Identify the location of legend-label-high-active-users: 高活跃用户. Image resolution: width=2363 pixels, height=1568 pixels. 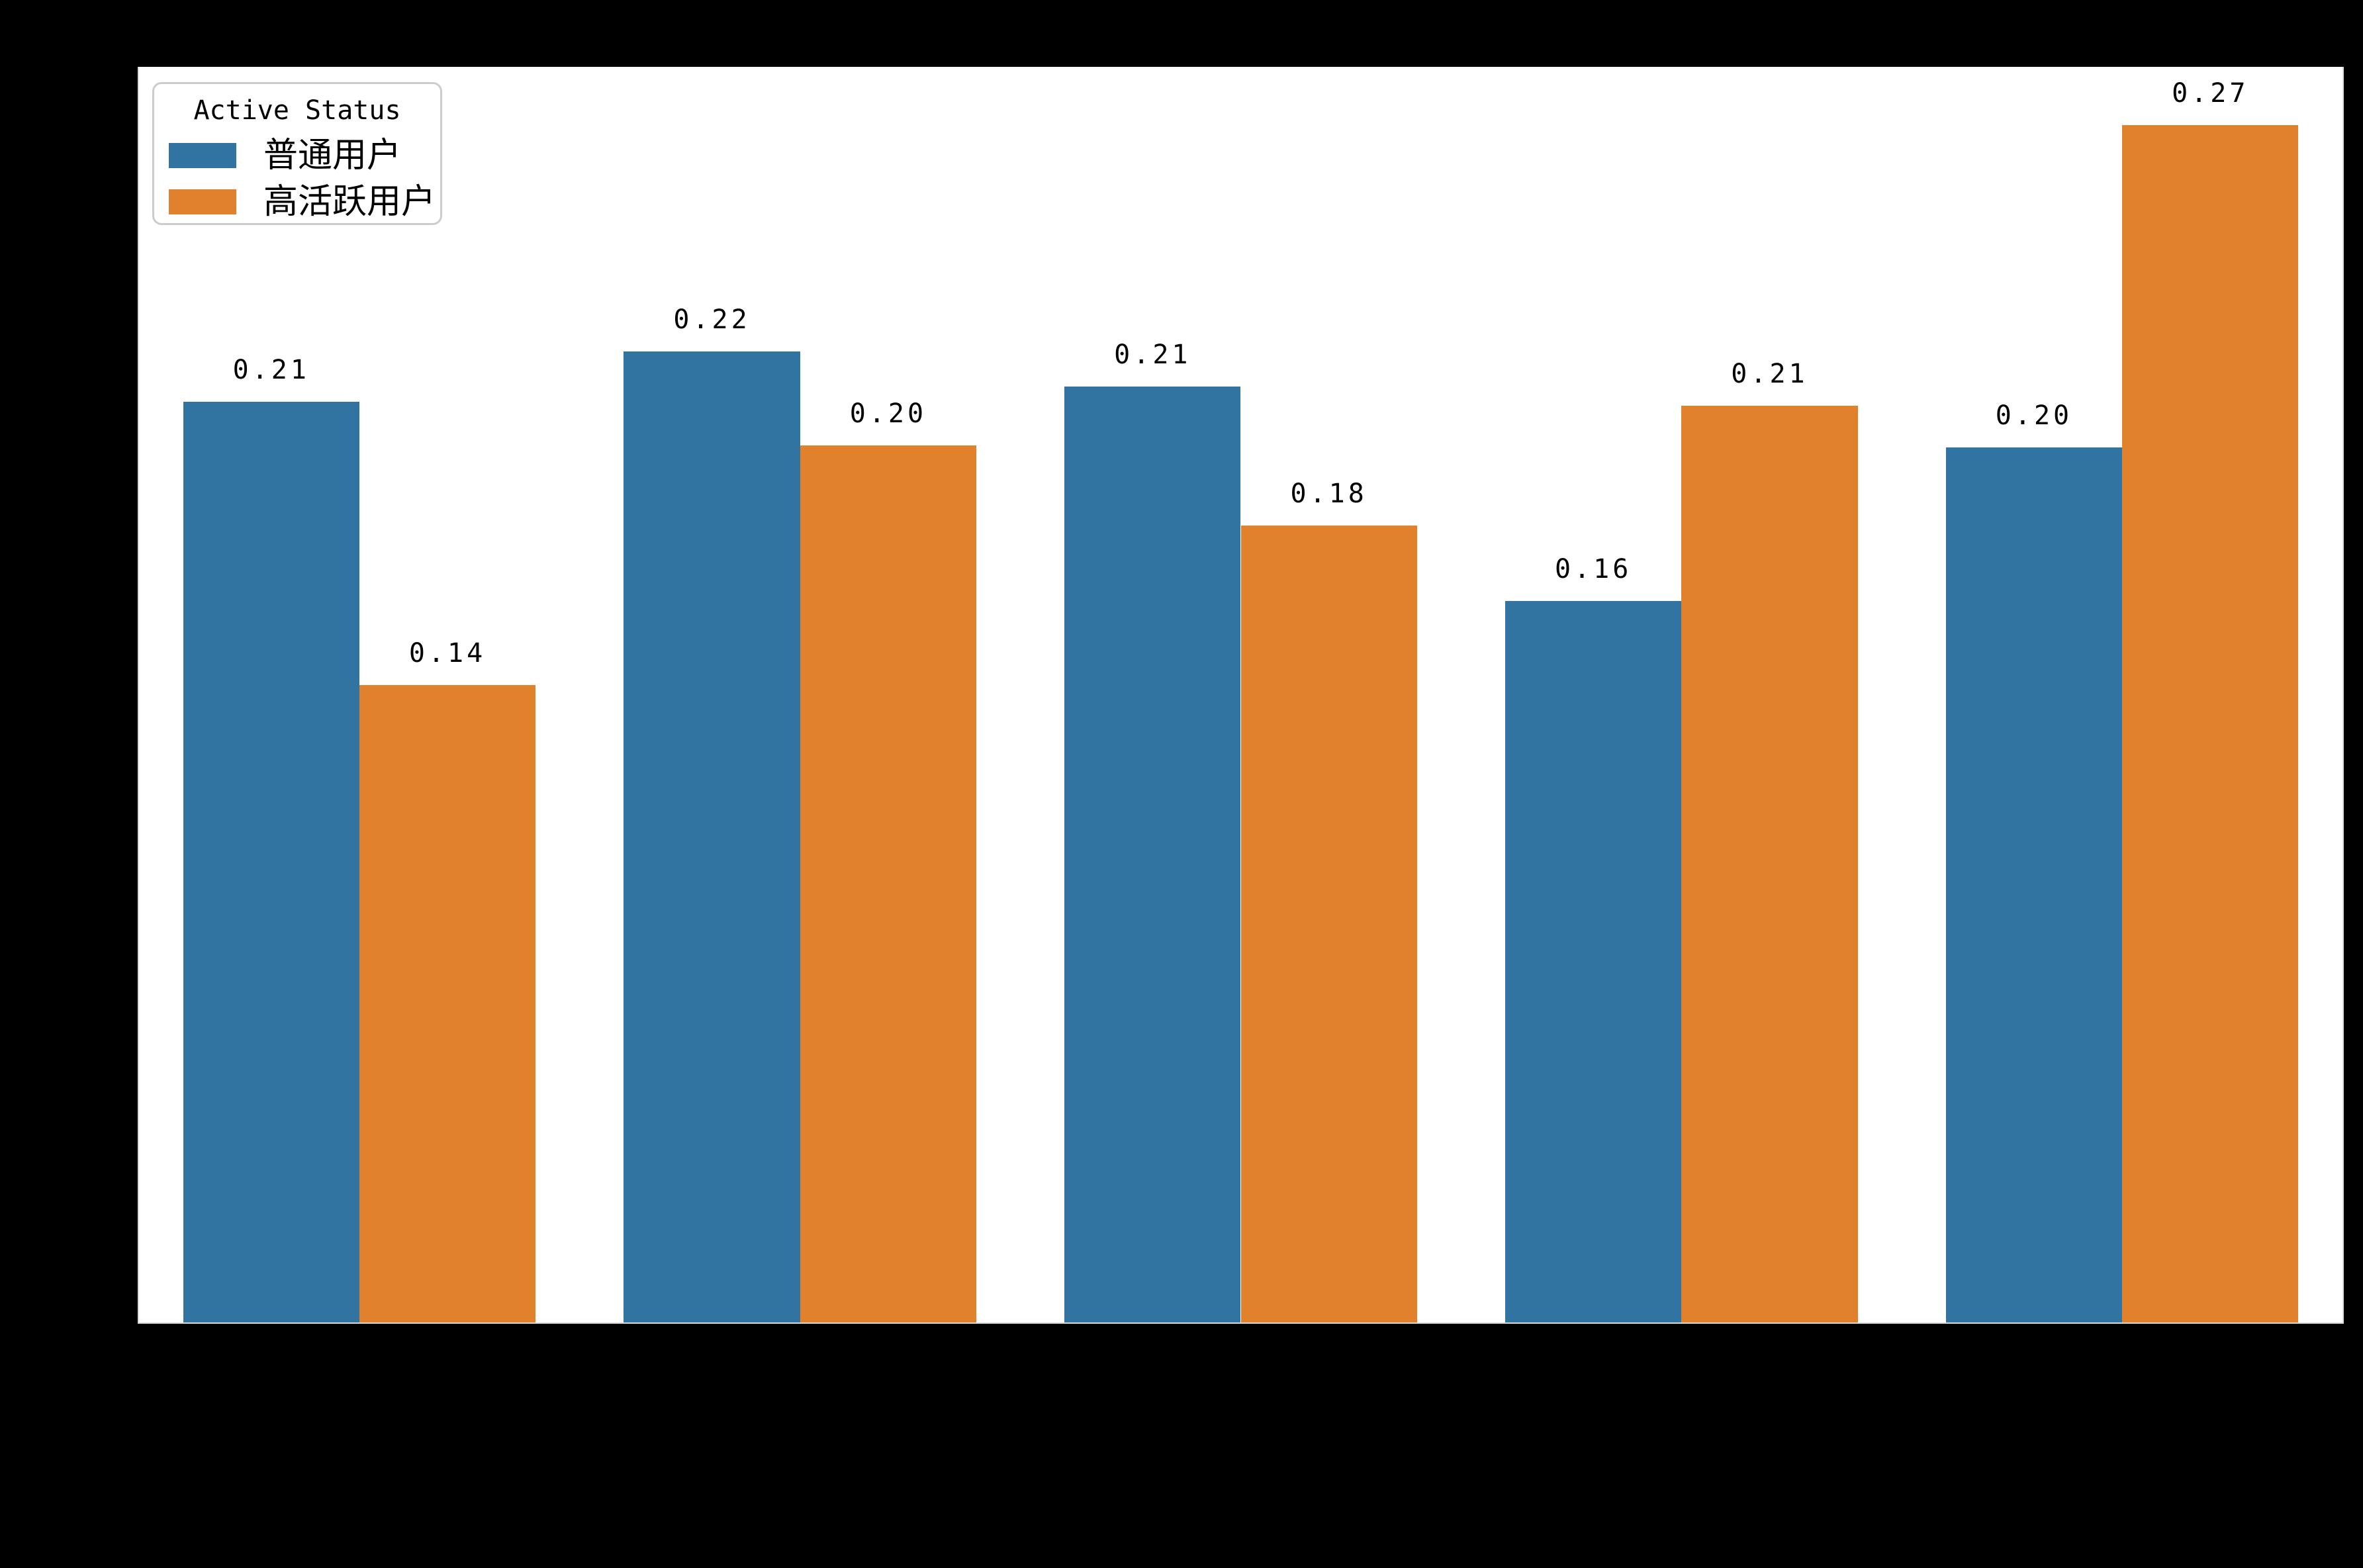
(349, 202).